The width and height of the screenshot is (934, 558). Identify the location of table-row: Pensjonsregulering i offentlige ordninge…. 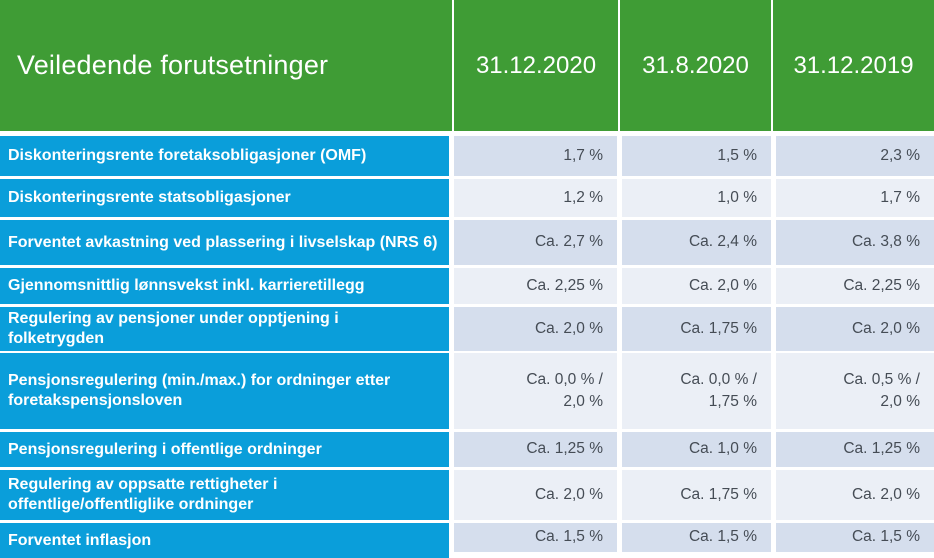
(467, 449).